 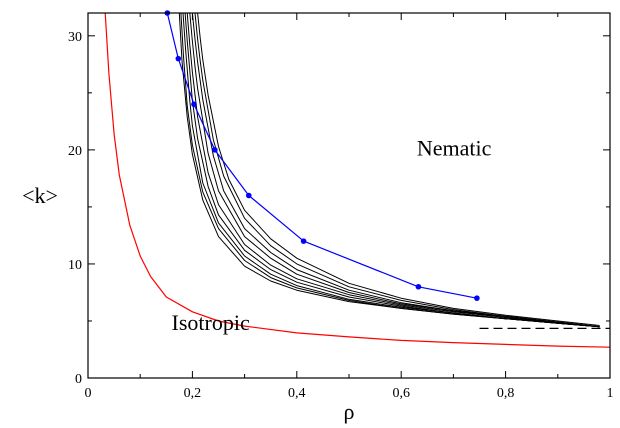 I want to click on y-tick-label: 30, so click(x=75, y=37).